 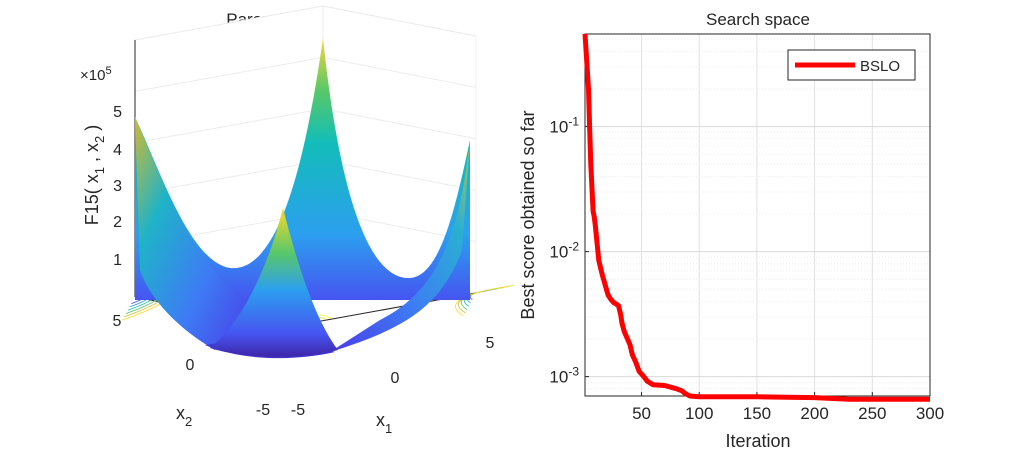 I want to click on z-tick-label: 1, so click(x=117, y=260).